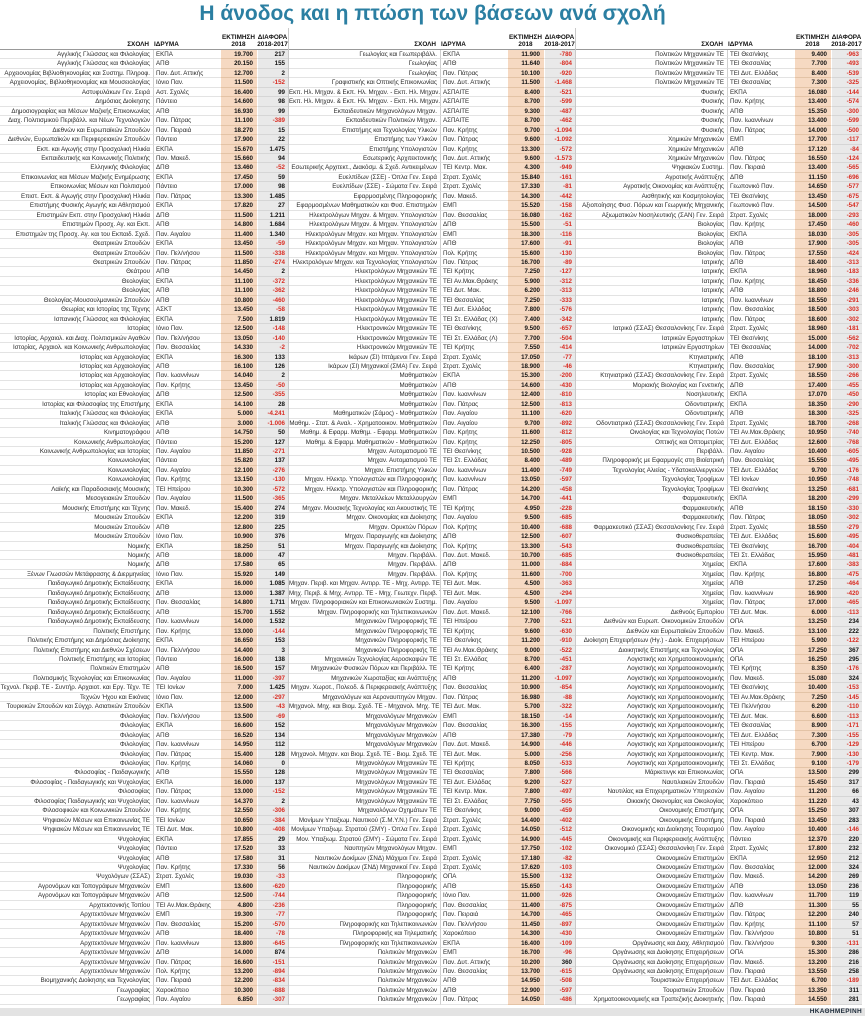  I want to click on diff-2018-2017-cell: -113, so click(846, 716).